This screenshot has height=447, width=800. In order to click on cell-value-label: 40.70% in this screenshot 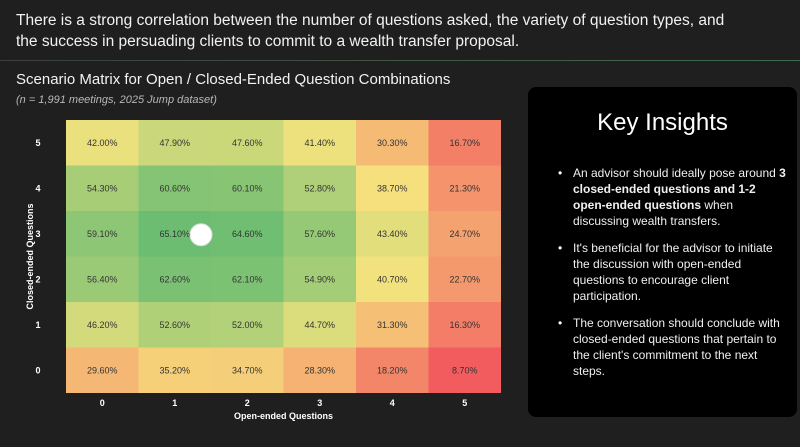, I will do `click(392, 279)`.